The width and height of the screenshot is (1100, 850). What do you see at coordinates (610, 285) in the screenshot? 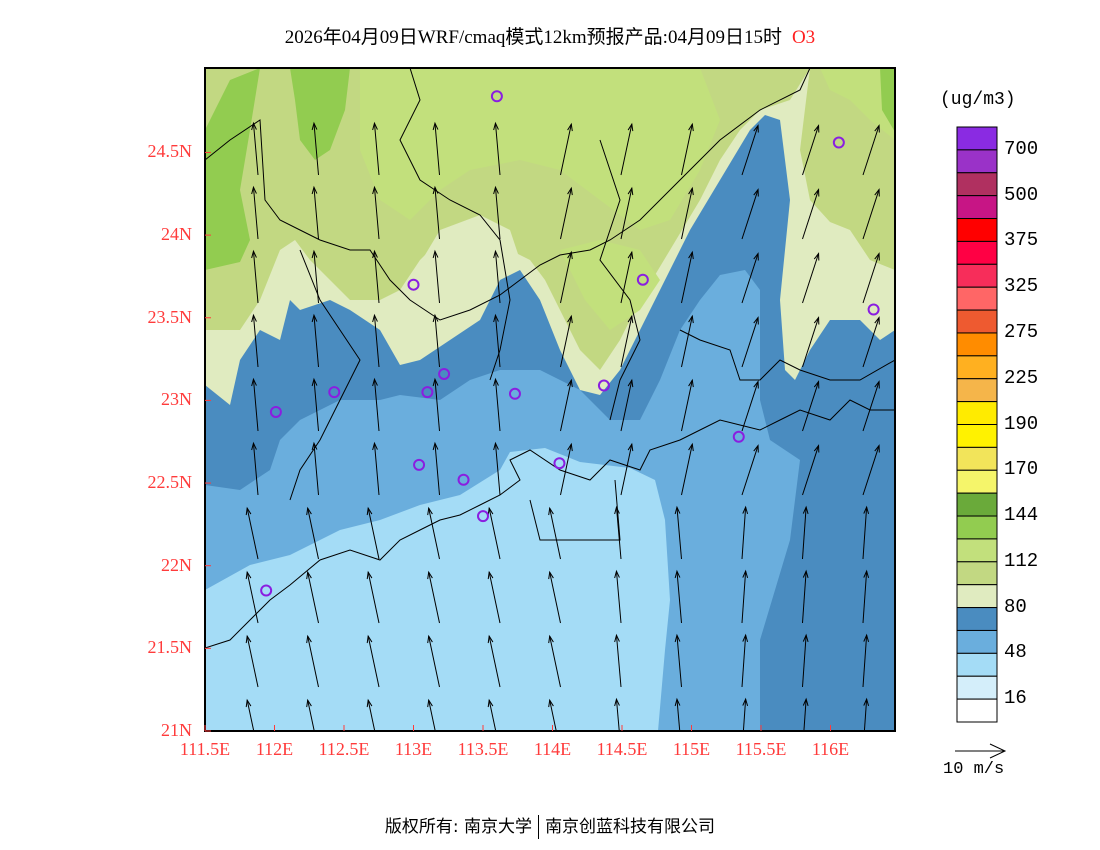
I see `fill-112-128-b` at bounding box center [610, 285].